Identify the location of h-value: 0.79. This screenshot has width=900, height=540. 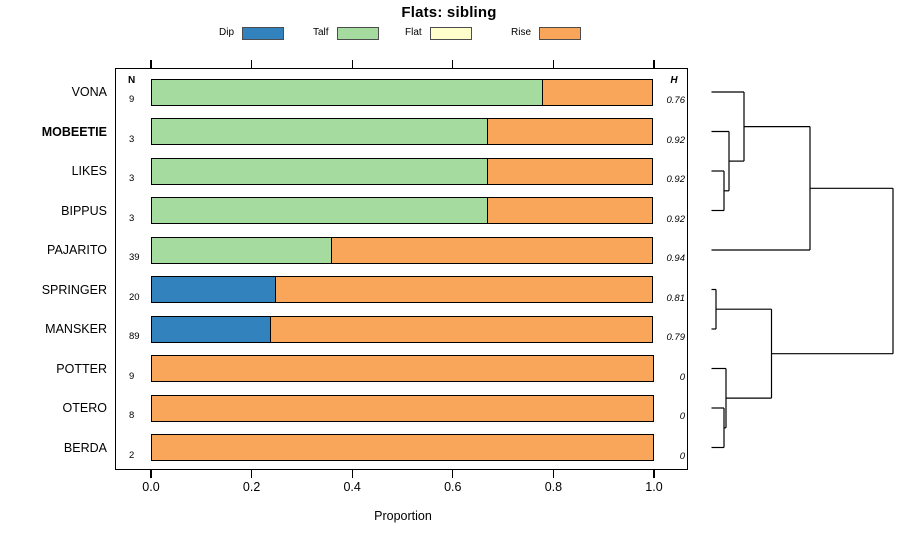
(676, 337).